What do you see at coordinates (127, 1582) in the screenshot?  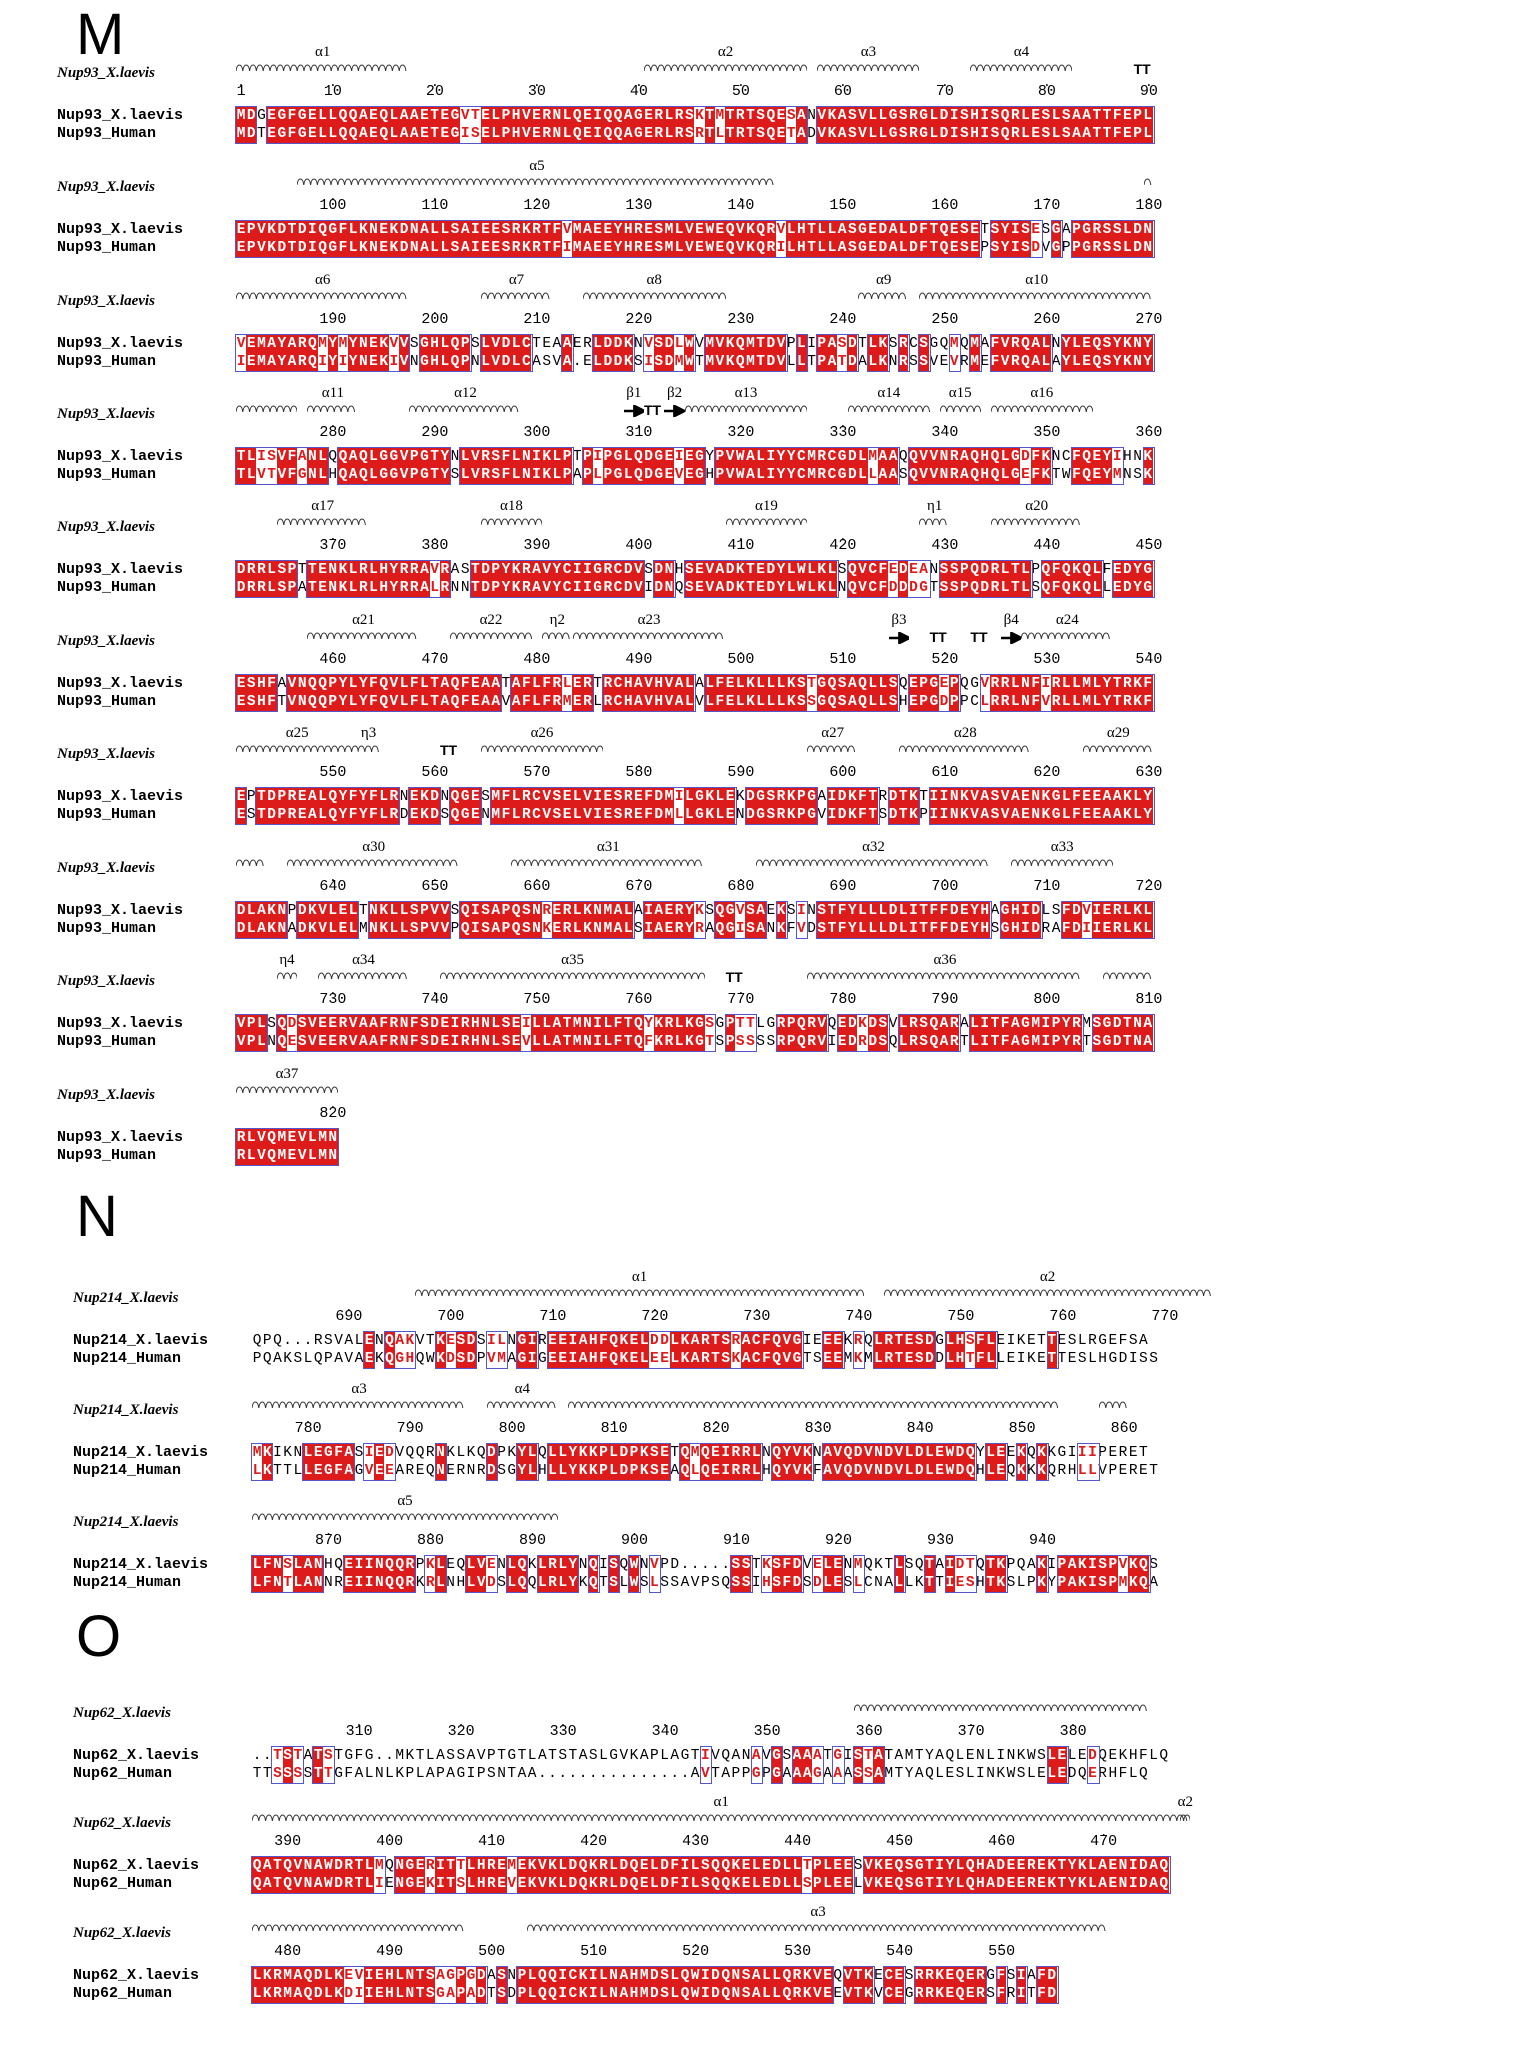 I see `sequence-label-human: Nup214_Human` at bounding box center [127, 1582].